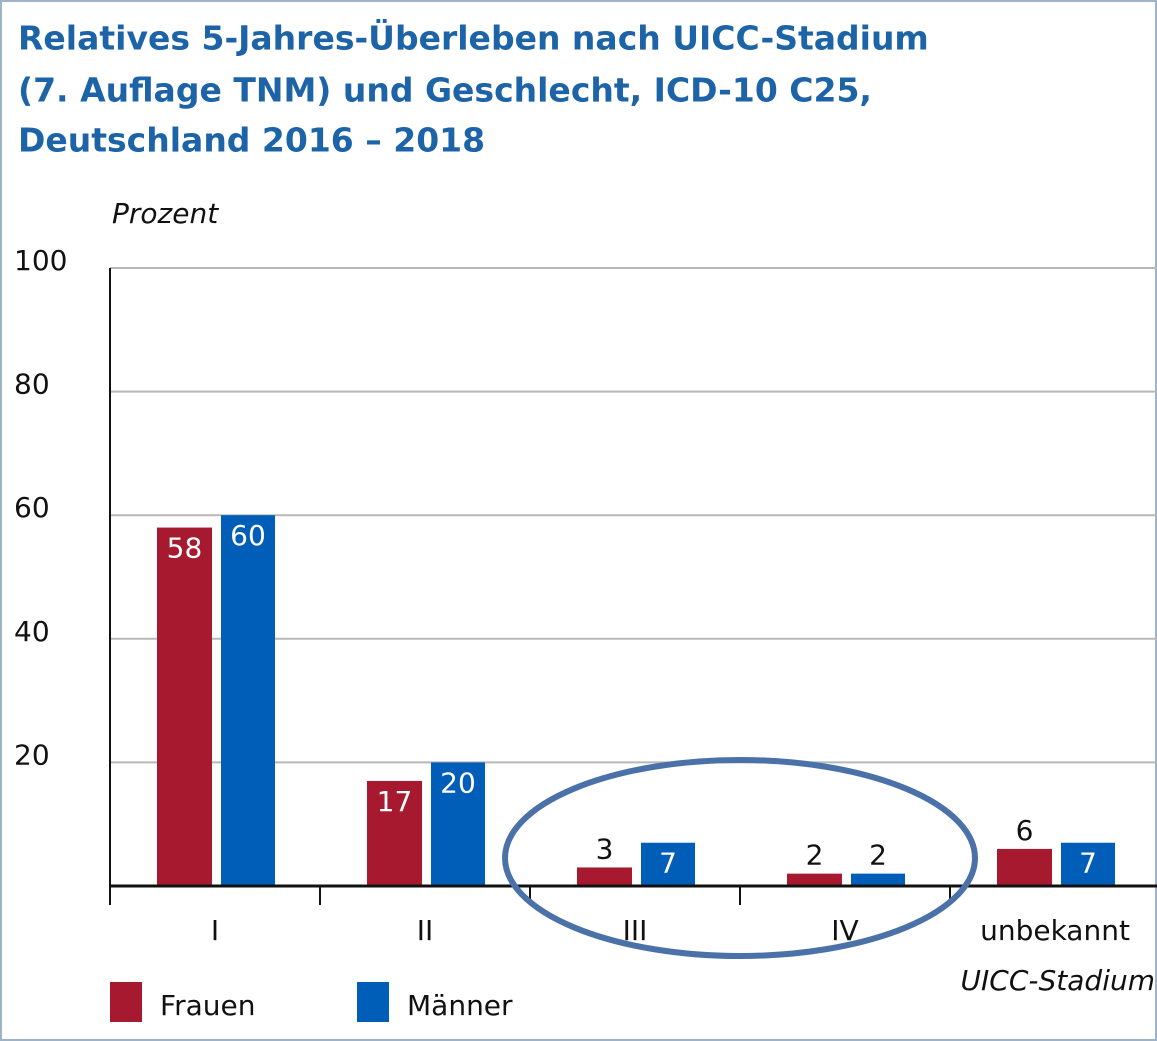 The width and height of the screenshot is (1157, 1041). What do you see at coordinates (460, 1005) in the screenshot?
I see `legend-label: Männer` at bounding box center [460, 1005].